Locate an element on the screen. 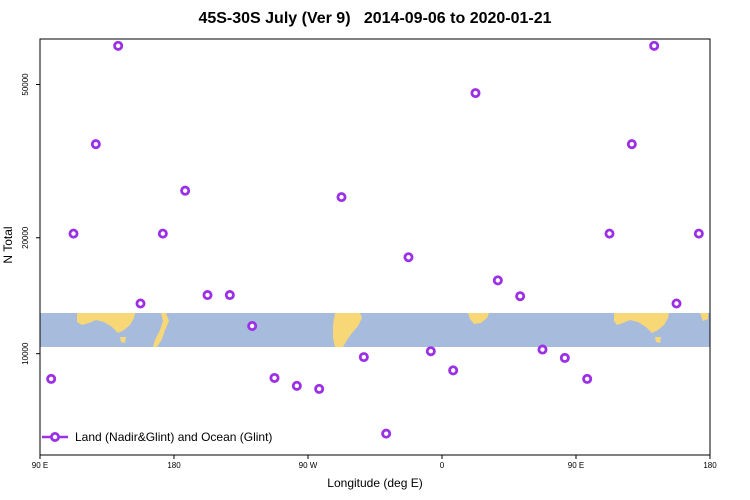 This screenshot has width=750, height=500. legend-marker is located at coordinates (55, 436).